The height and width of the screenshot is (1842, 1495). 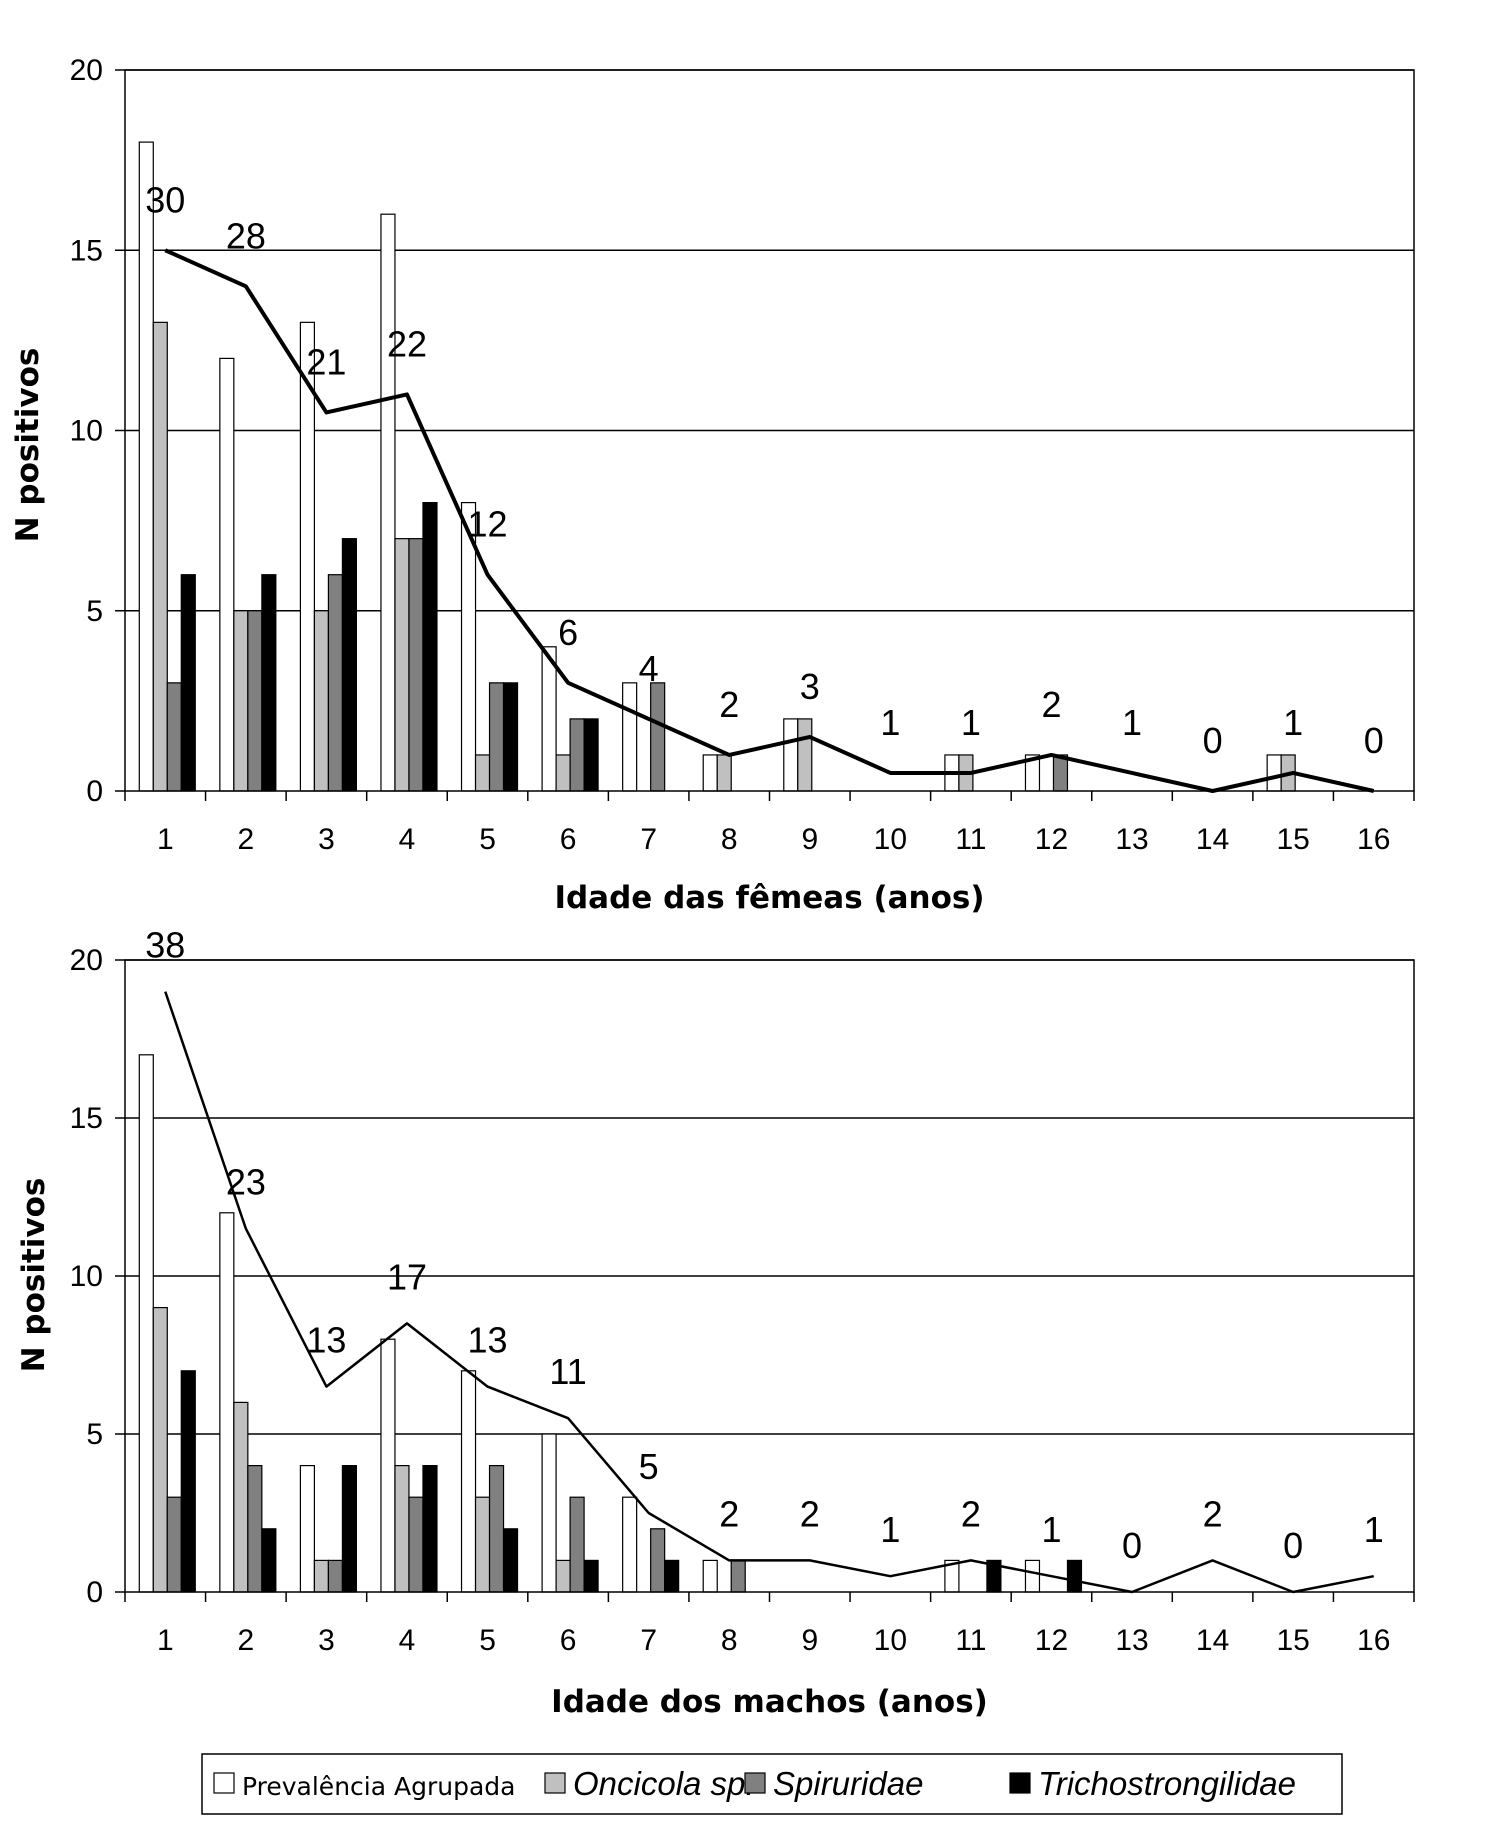 What do you see at coordinates (568, 632) in the screenshot?
I see `line-data-label: 6` at bounding box center [568, 632].